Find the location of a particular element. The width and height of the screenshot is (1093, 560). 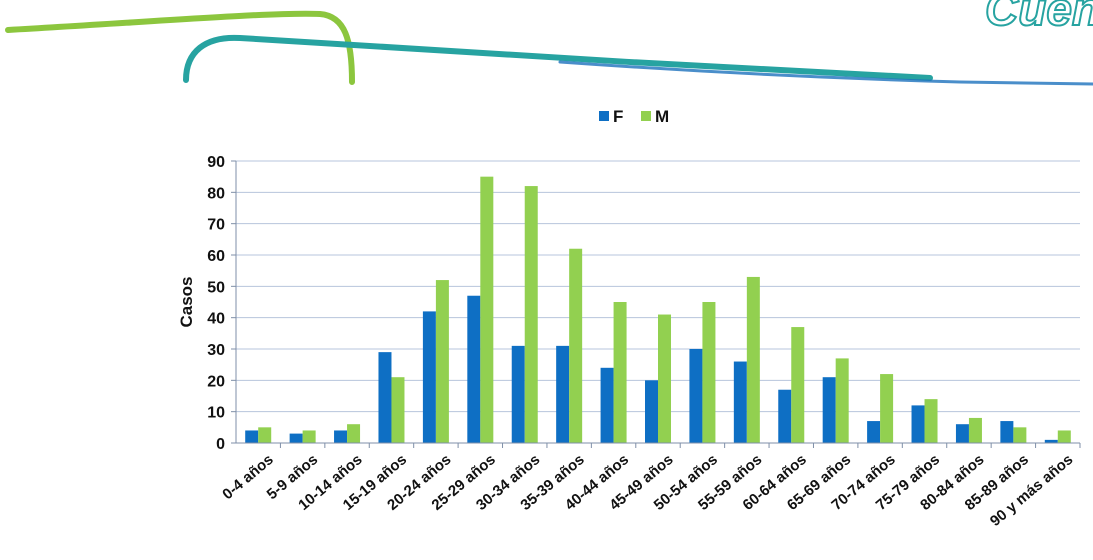

brand-logo: Cuenta is located at coordinates (1038, 18).